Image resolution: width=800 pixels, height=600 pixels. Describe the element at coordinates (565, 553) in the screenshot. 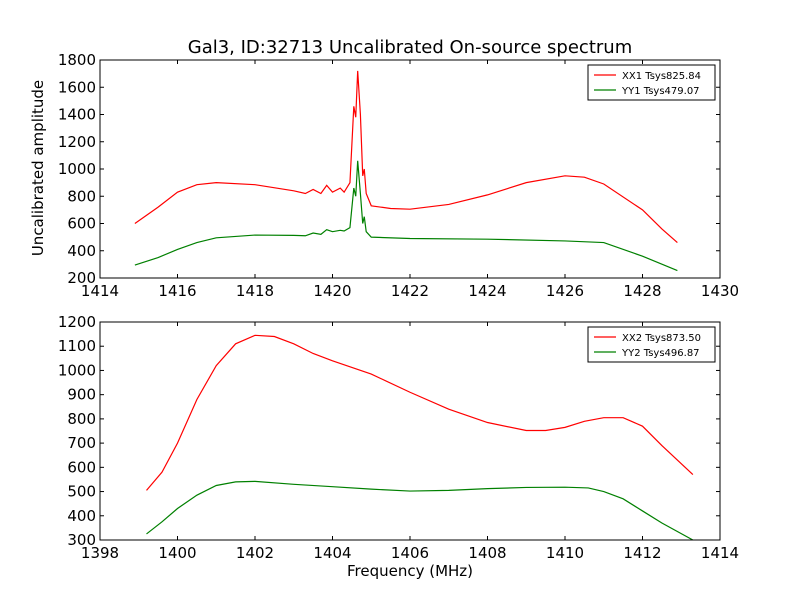

I see `x-tick-label: 1410` at that location.